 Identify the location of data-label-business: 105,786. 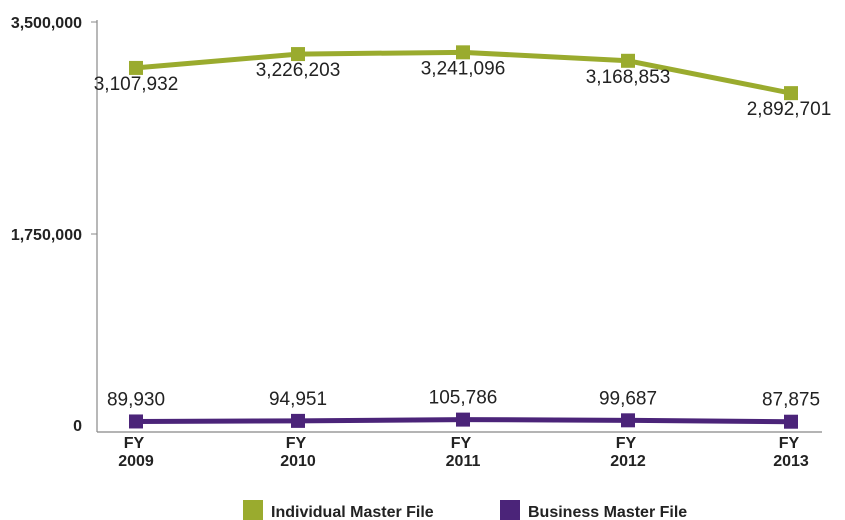
(463, 398).